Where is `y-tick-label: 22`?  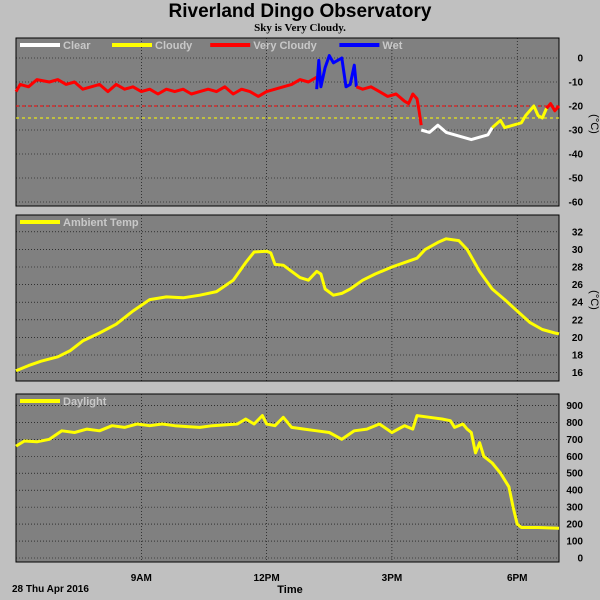
y-tick-label: 22 is located at coordinates (578, 320).